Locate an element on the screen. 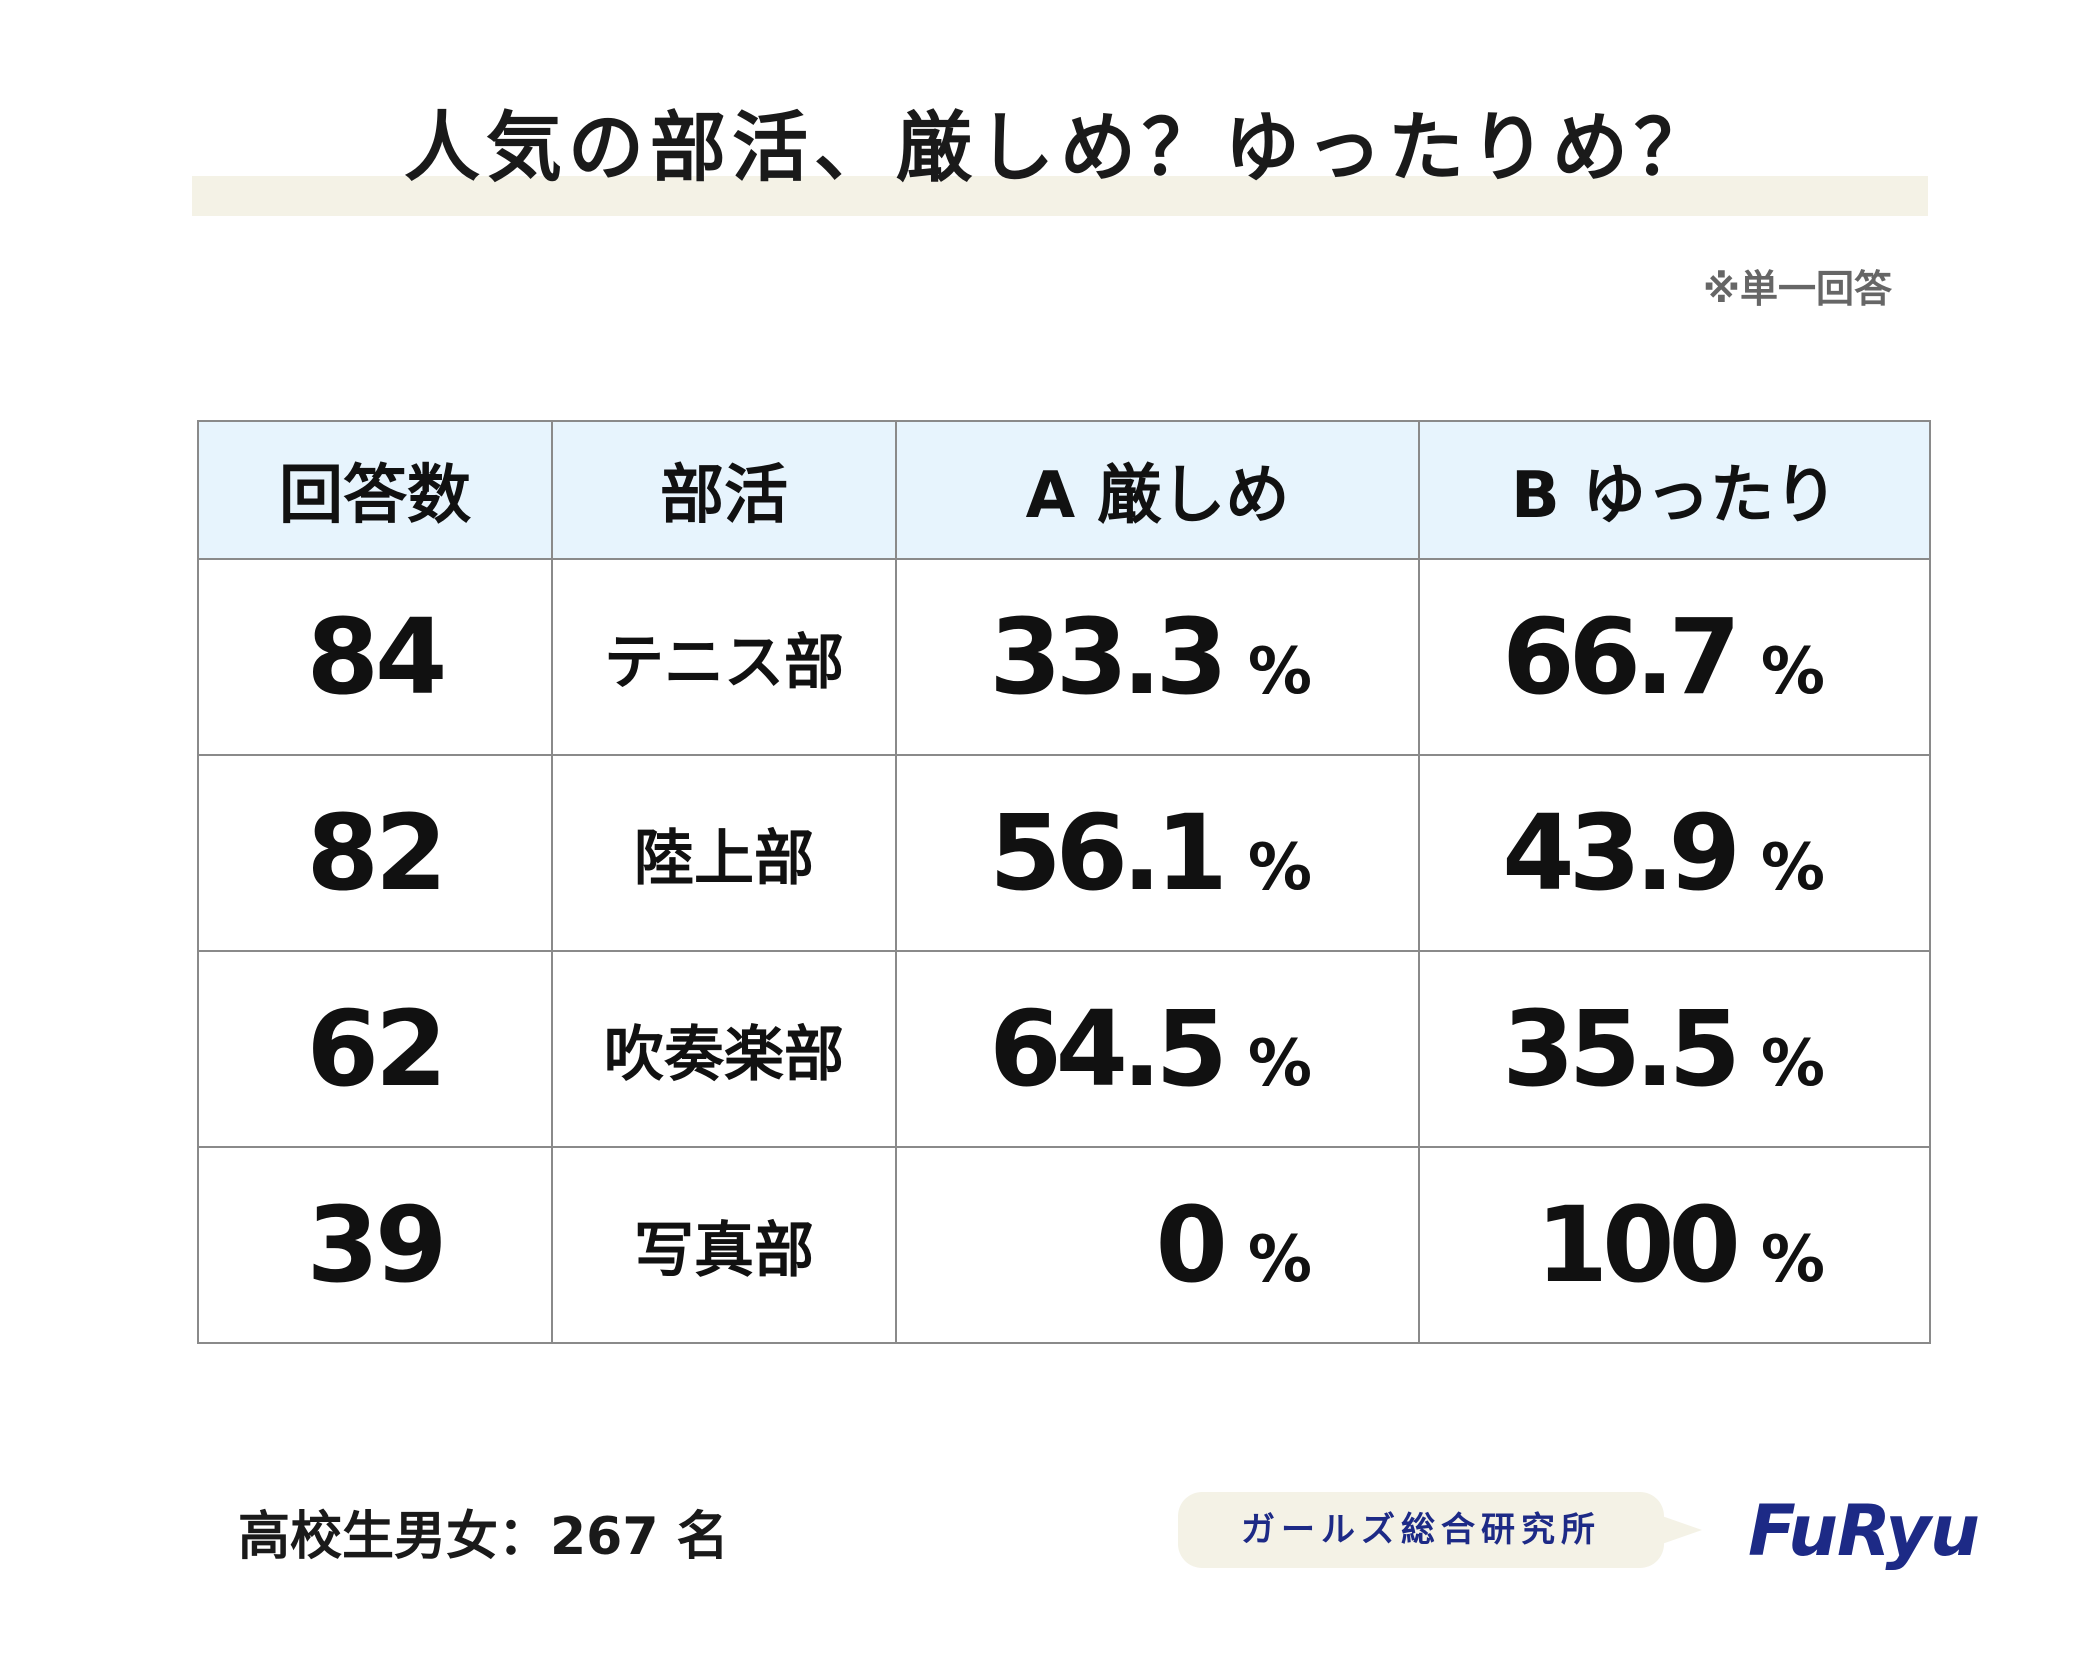 The height and width of the screenshot is (1667, 2084). club-cell: 陸上部 is located at coordinates (724, 853).